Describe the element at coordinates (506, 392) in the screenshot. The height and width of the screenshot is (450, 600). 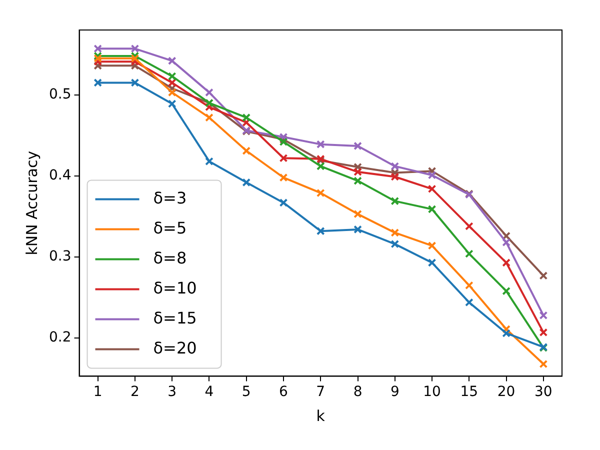
I see `x-tick-label: 20` at that location.